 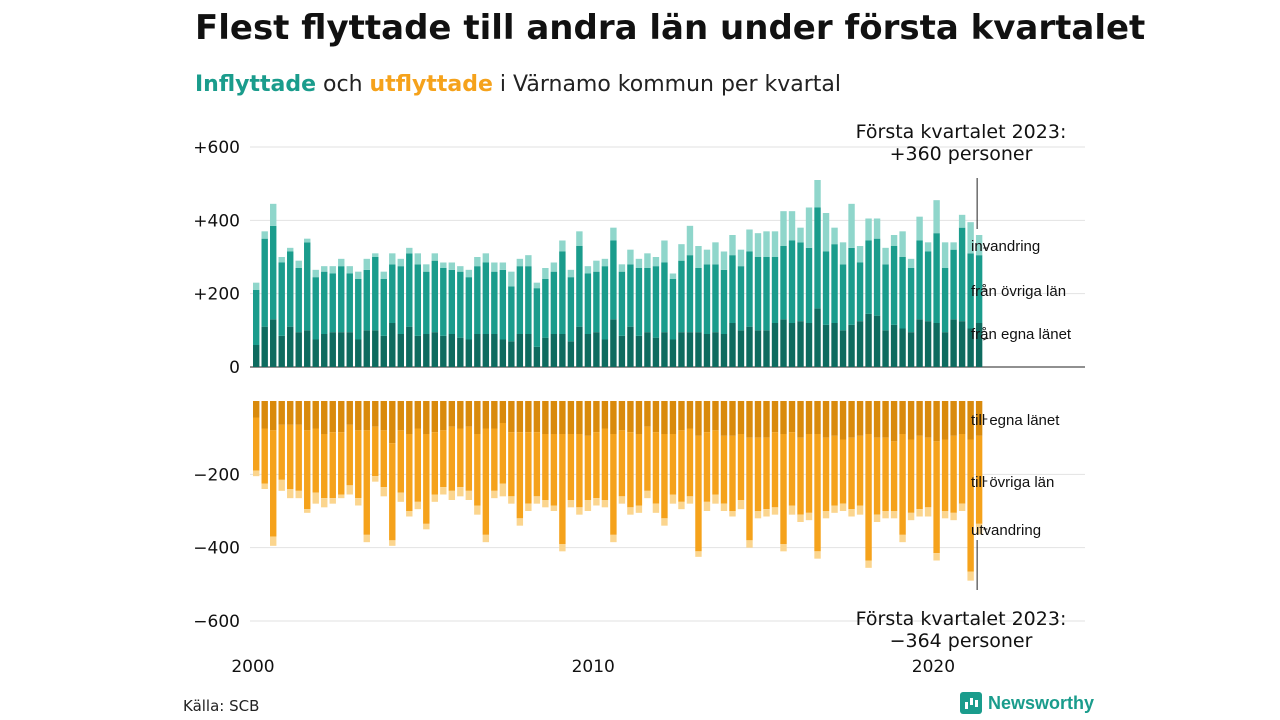 I want to click on newsworthy-logo-text: Newsworthy, so click(x=1041, y=702).